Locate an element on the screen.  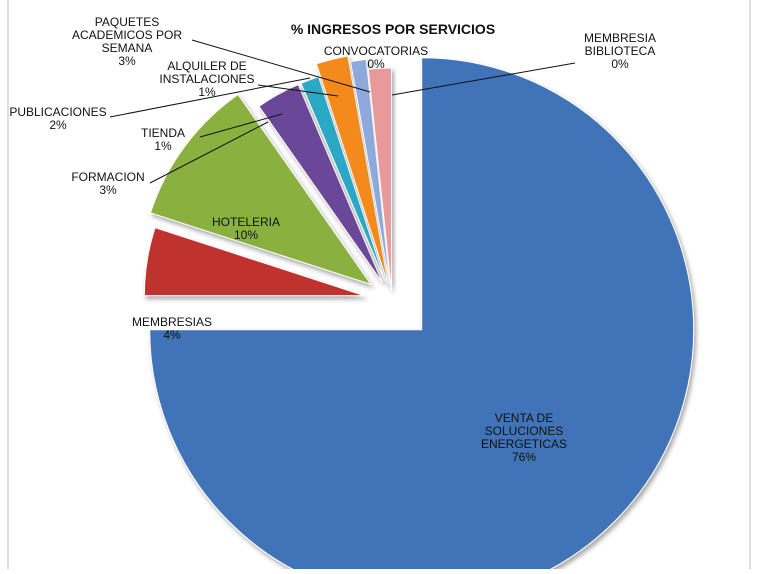
slice-label: TIENDA 1% is located at coordinates (163, 139).